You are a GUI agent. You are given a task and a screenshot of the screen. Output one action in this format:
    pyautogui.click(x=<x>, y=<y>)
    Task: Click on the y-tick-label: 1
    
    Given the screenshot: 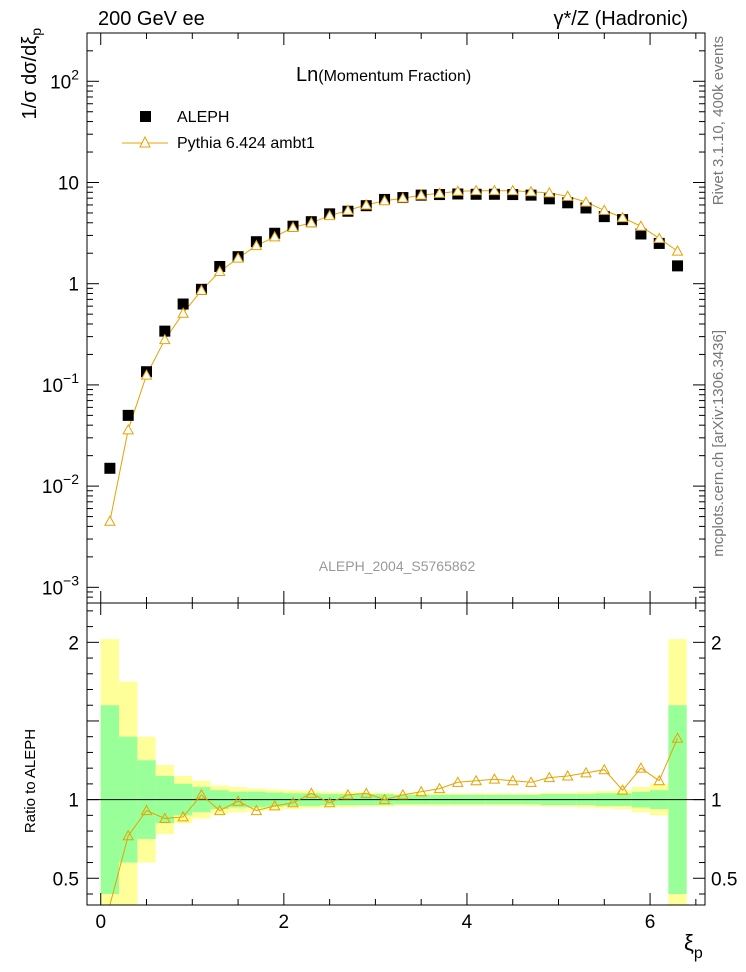 What is the action you would take?
    pyautogui.click(x=73, y=285)
    